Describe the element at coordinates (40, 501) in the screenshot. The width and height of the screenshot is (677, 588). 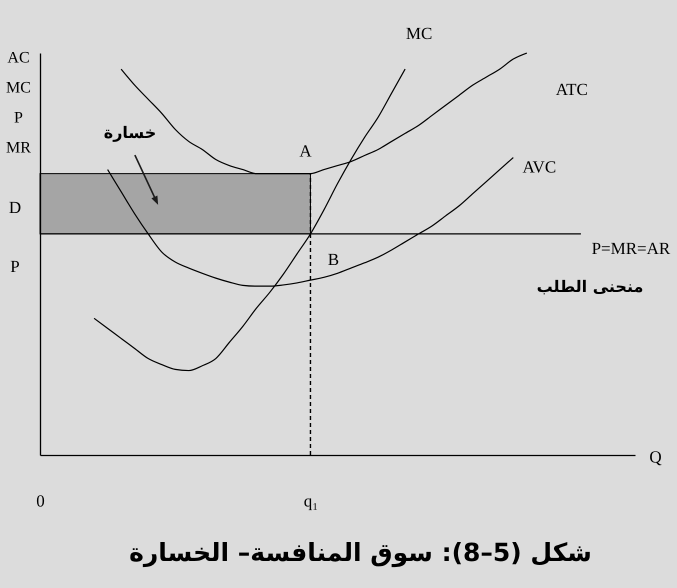
I see `x-tick-label: 0` at that location.